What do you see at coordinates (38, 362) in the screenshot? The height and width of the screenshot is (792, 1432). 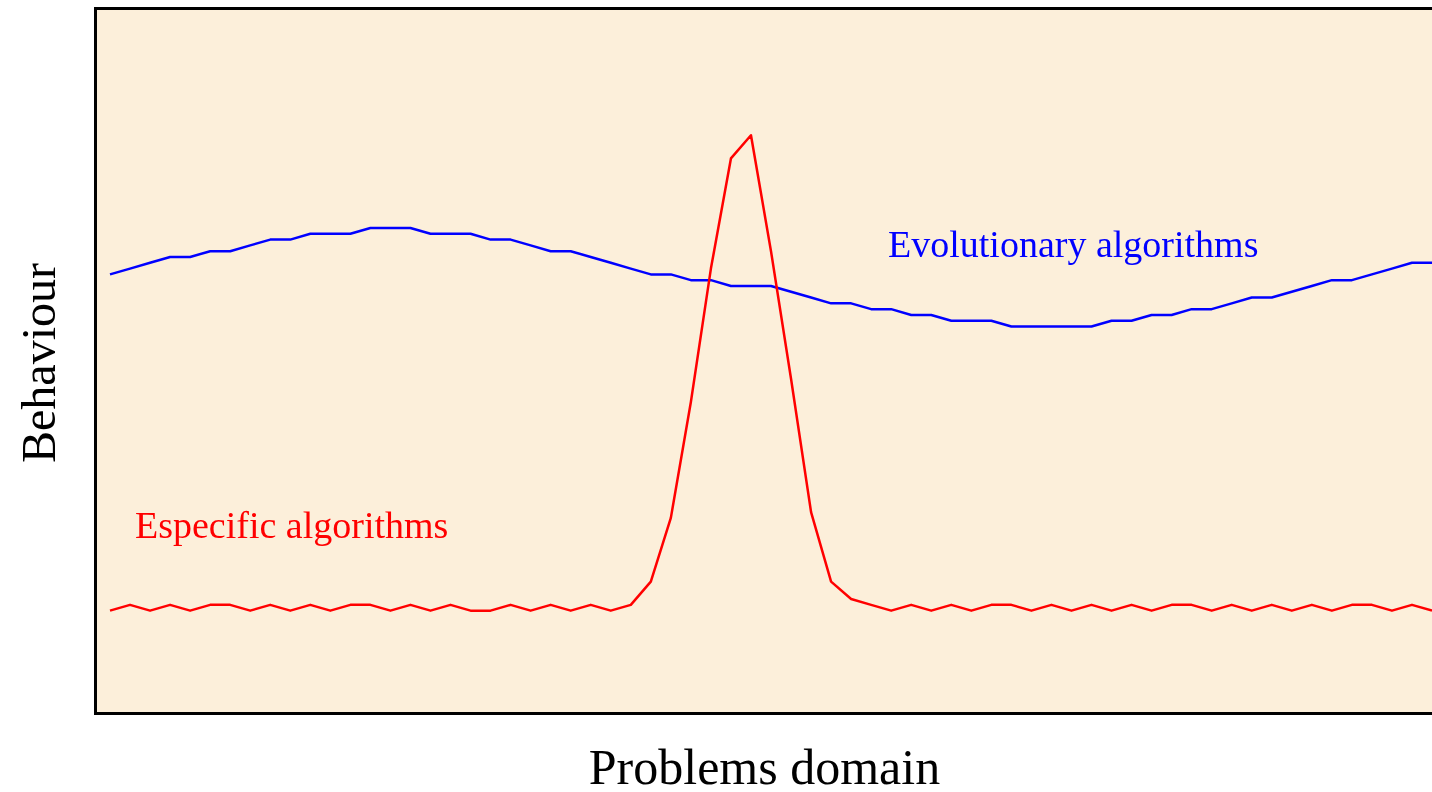 I see `y-axis-title: Behaviour` at bounding box center [38, 362].